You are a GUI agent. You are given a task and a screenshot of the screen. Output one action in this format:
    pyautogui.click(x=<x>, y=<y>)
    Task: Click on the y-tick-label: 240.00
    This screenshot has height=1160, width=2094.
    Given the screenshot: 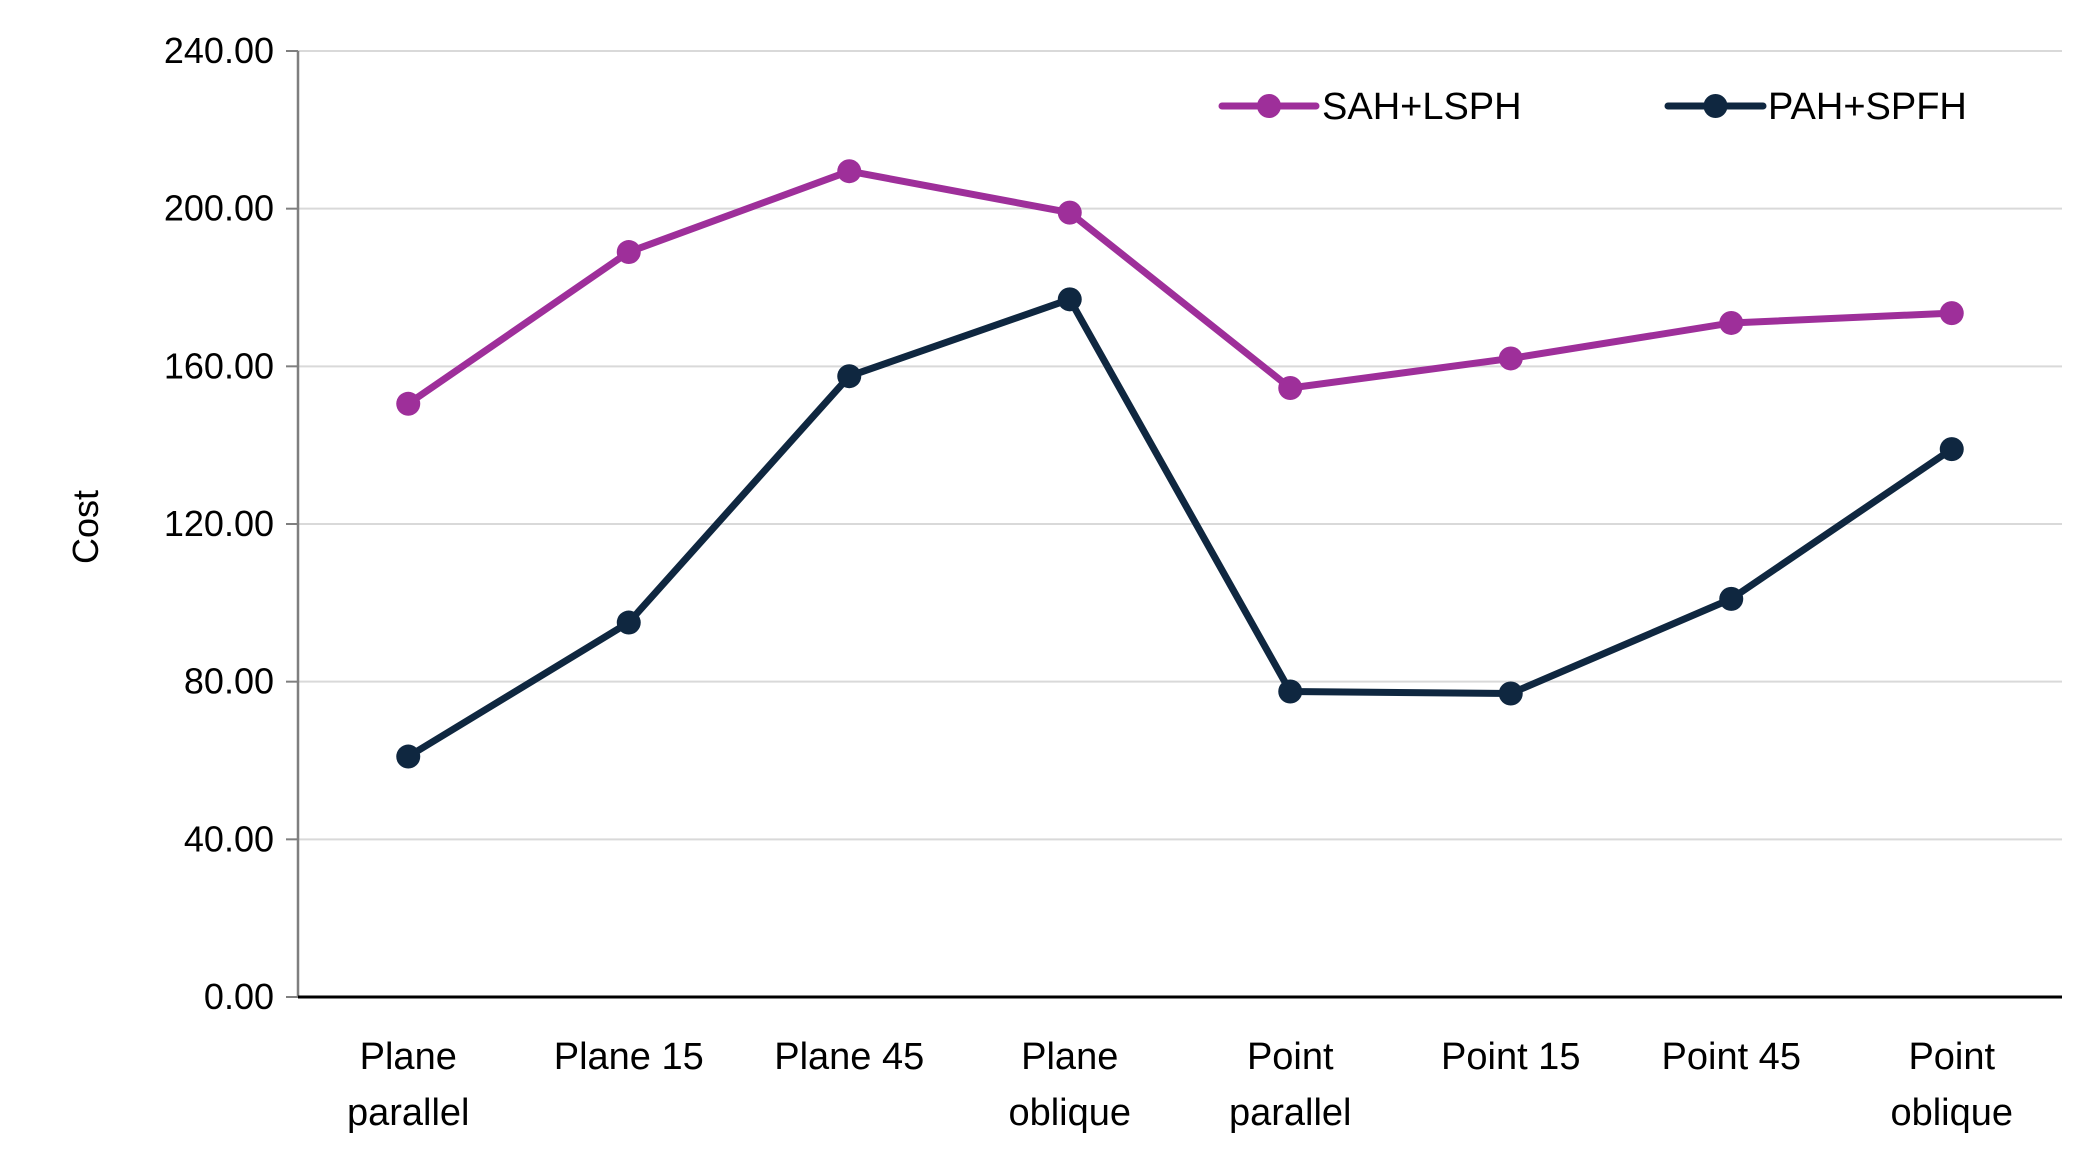 What is the action you would take?
    pyautogui.click(x=219, y=50)
    